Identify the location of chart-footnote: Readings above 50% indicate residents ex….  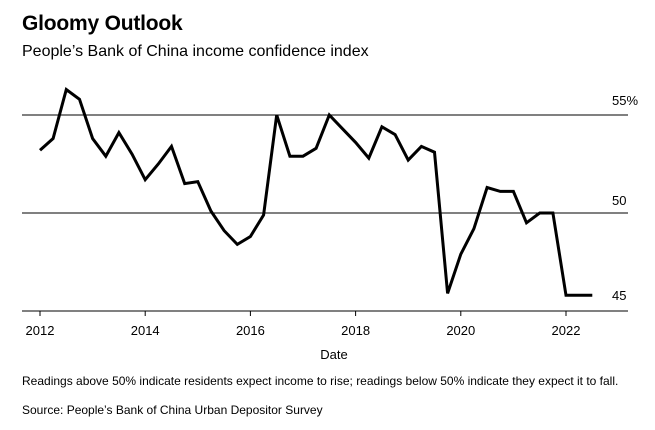
(320, 381).